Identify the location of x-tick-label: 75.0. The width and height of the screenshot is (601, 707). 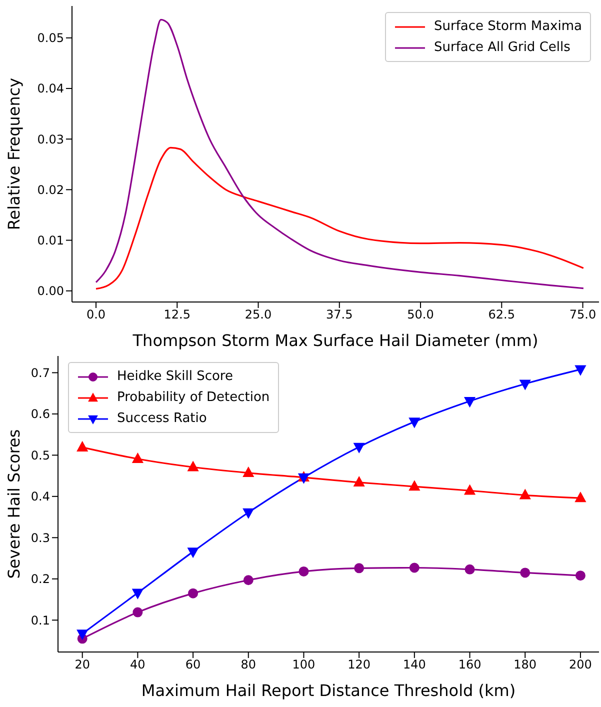
(582, 315).